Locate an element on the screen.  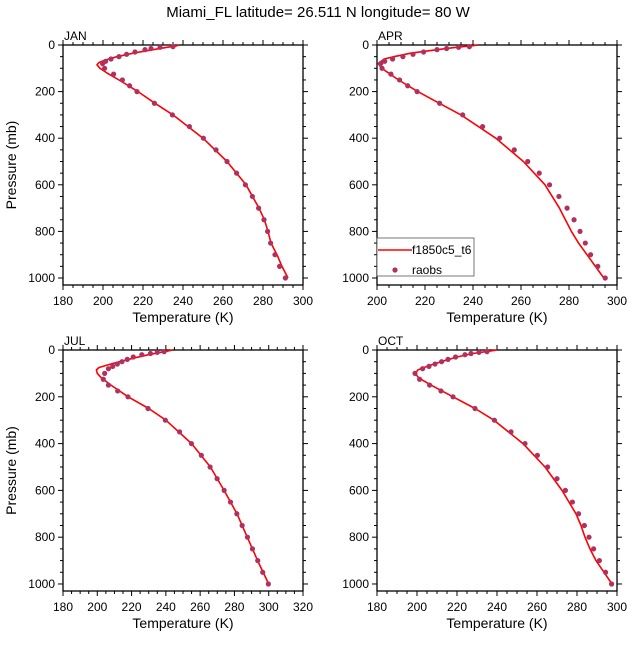
x-tick-label: 180 is located at coordinates (63, 301).